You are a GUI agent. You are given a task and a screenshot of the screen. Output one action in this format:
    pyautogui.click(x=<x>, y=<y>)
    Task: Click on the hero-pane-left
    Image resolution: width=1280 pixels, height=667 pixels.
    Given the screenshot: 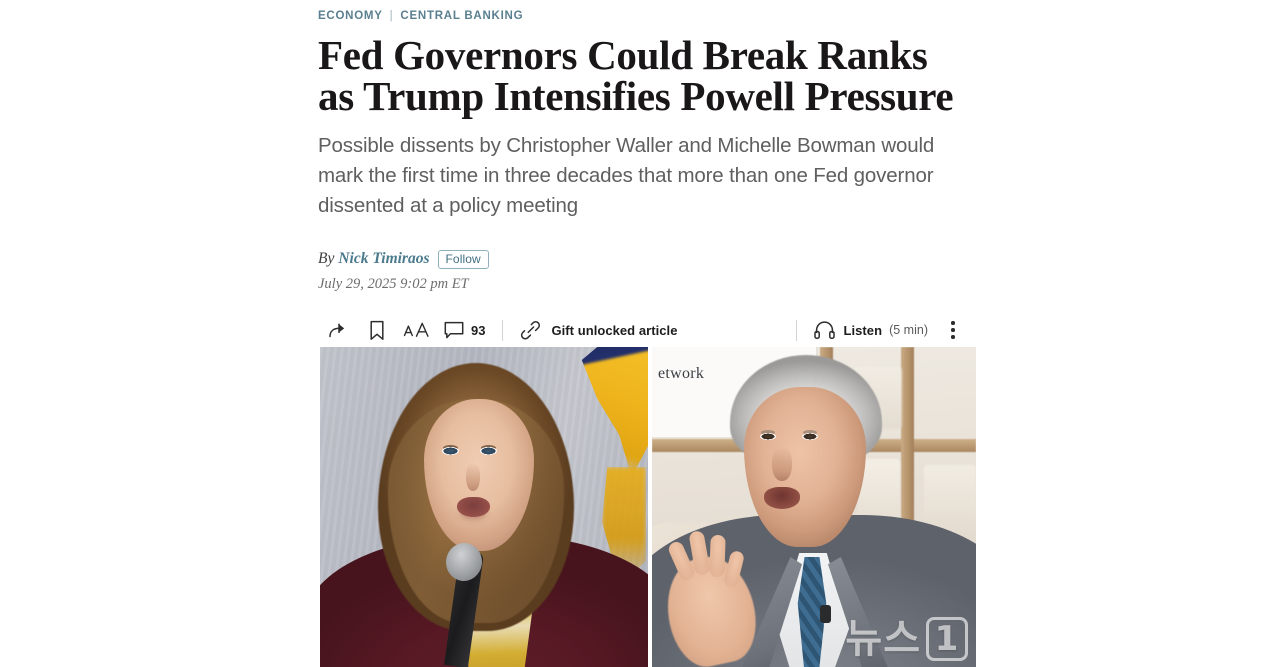 What is the action you would take?
    pyautogui.click(x=484, y=507)
    